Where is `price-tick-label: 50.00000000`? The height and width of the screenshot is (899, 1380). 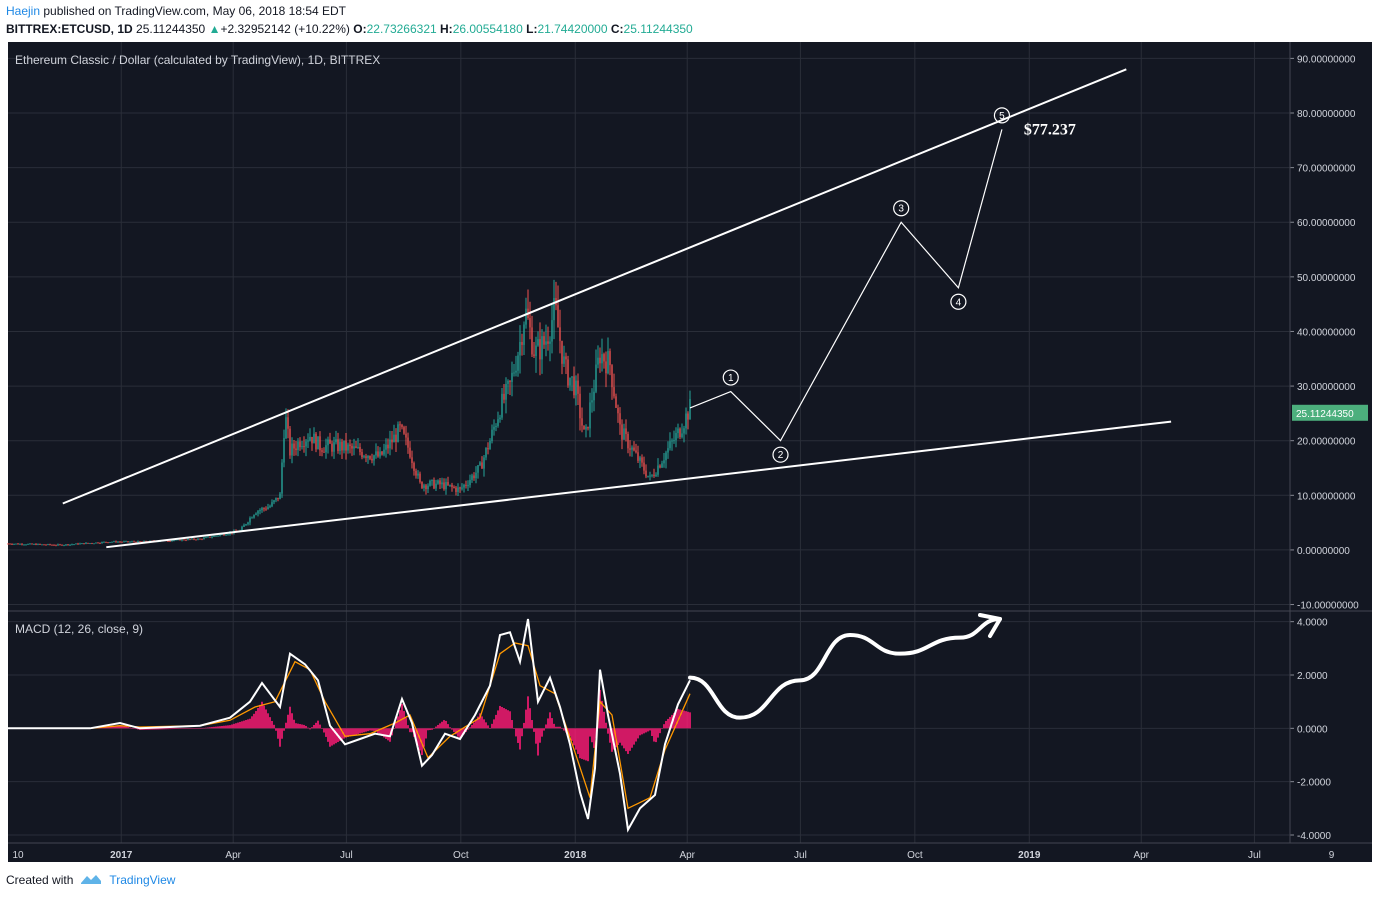
price-tick-label: 50.00000000 is located at coordinates (1326, 278).